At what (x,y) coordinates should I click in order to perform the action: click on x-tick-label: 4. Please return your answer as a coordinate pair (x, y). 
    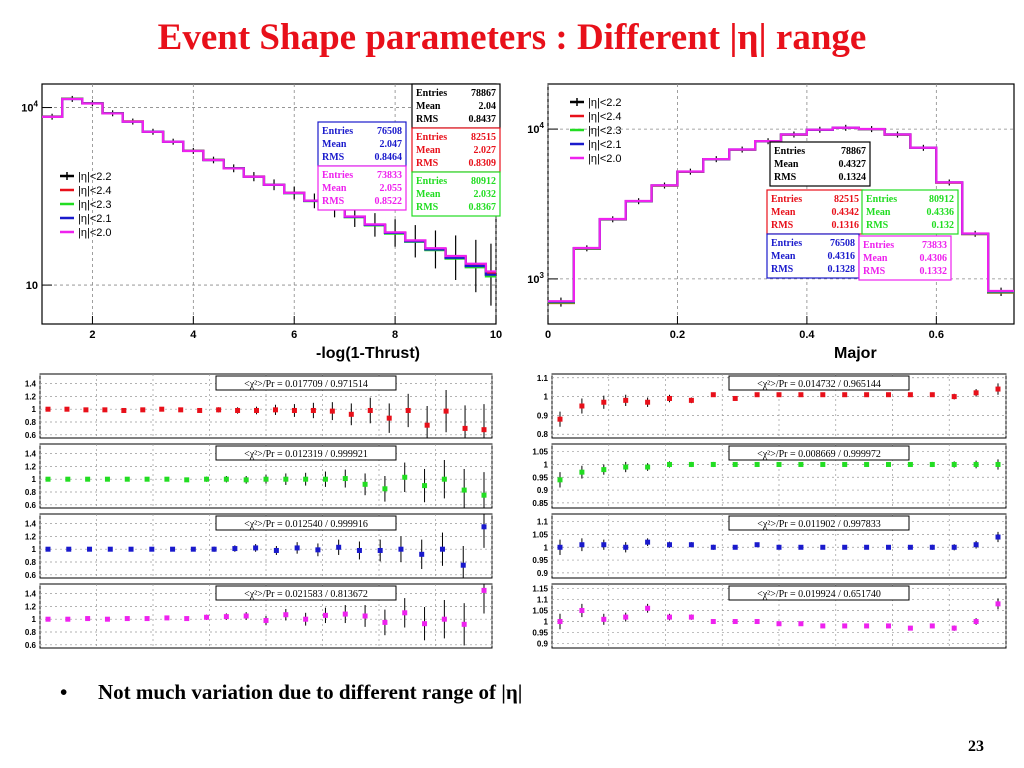
    Looking at the image, I should click on (193, 335).